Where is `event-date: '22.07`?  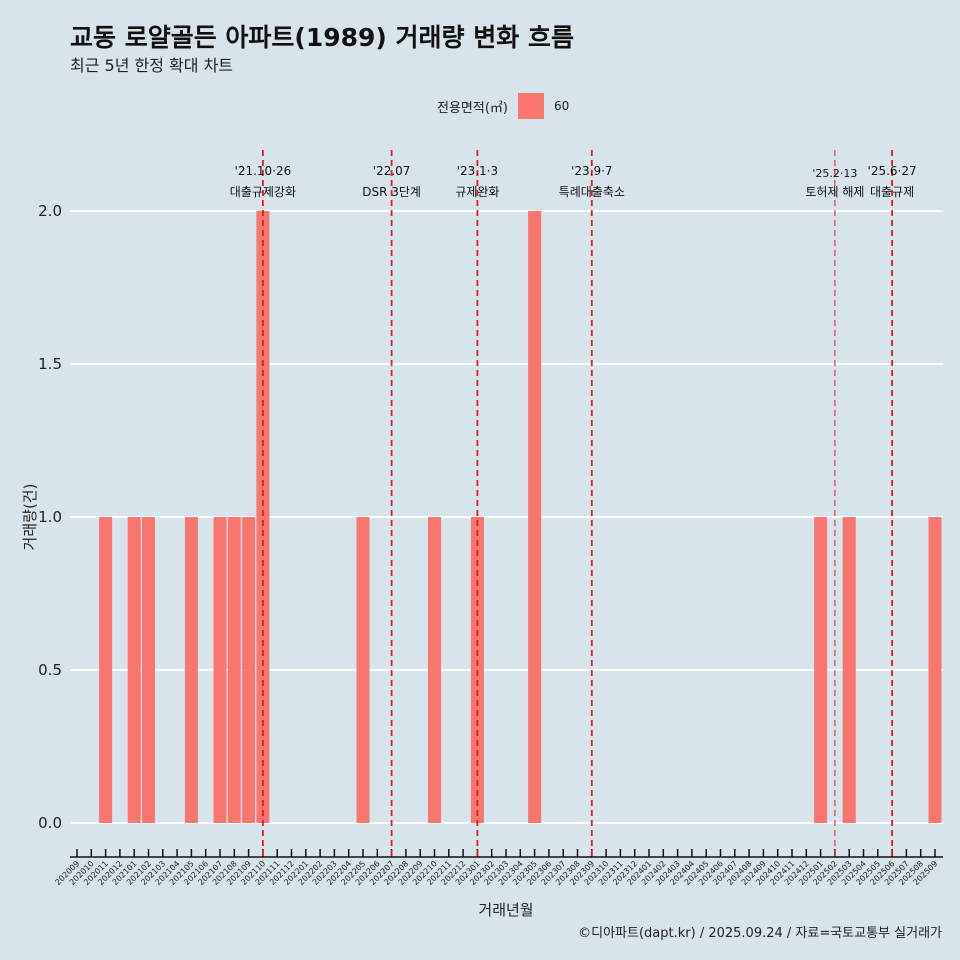 event-date: '22.07 is located at coordinates (392, 171).